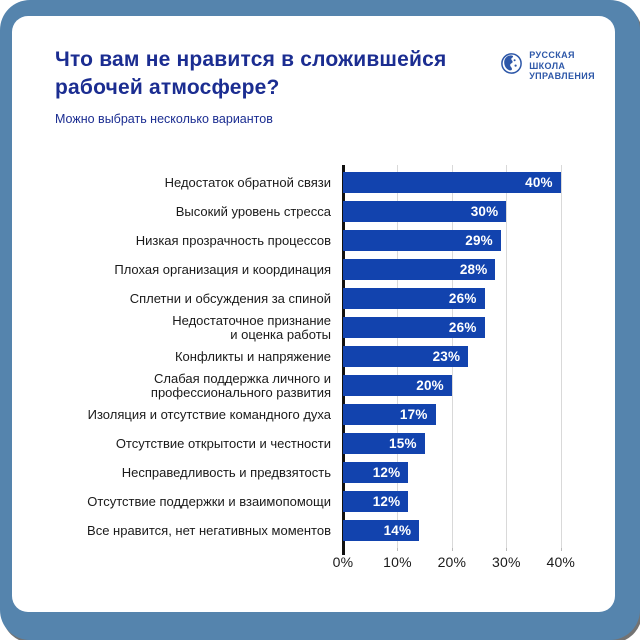  I want to click on title-line-2: рабочей атмосфере?, so click(167, 87).